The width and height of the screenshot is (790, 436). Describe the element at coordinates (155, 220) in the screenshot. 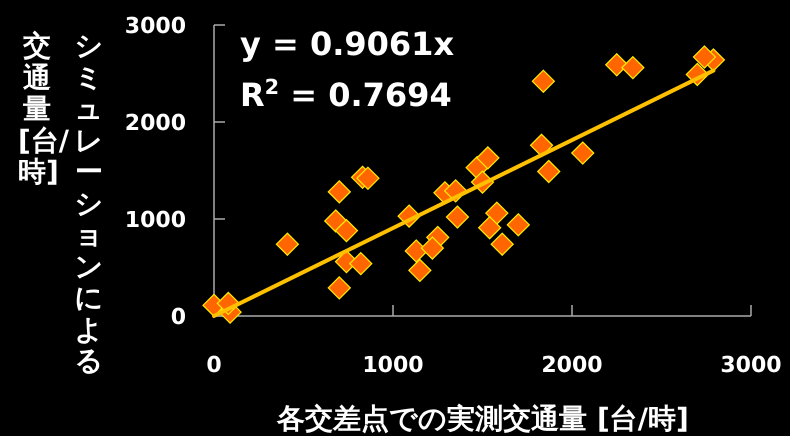

I see `y-tick-label: 1000` at that location.